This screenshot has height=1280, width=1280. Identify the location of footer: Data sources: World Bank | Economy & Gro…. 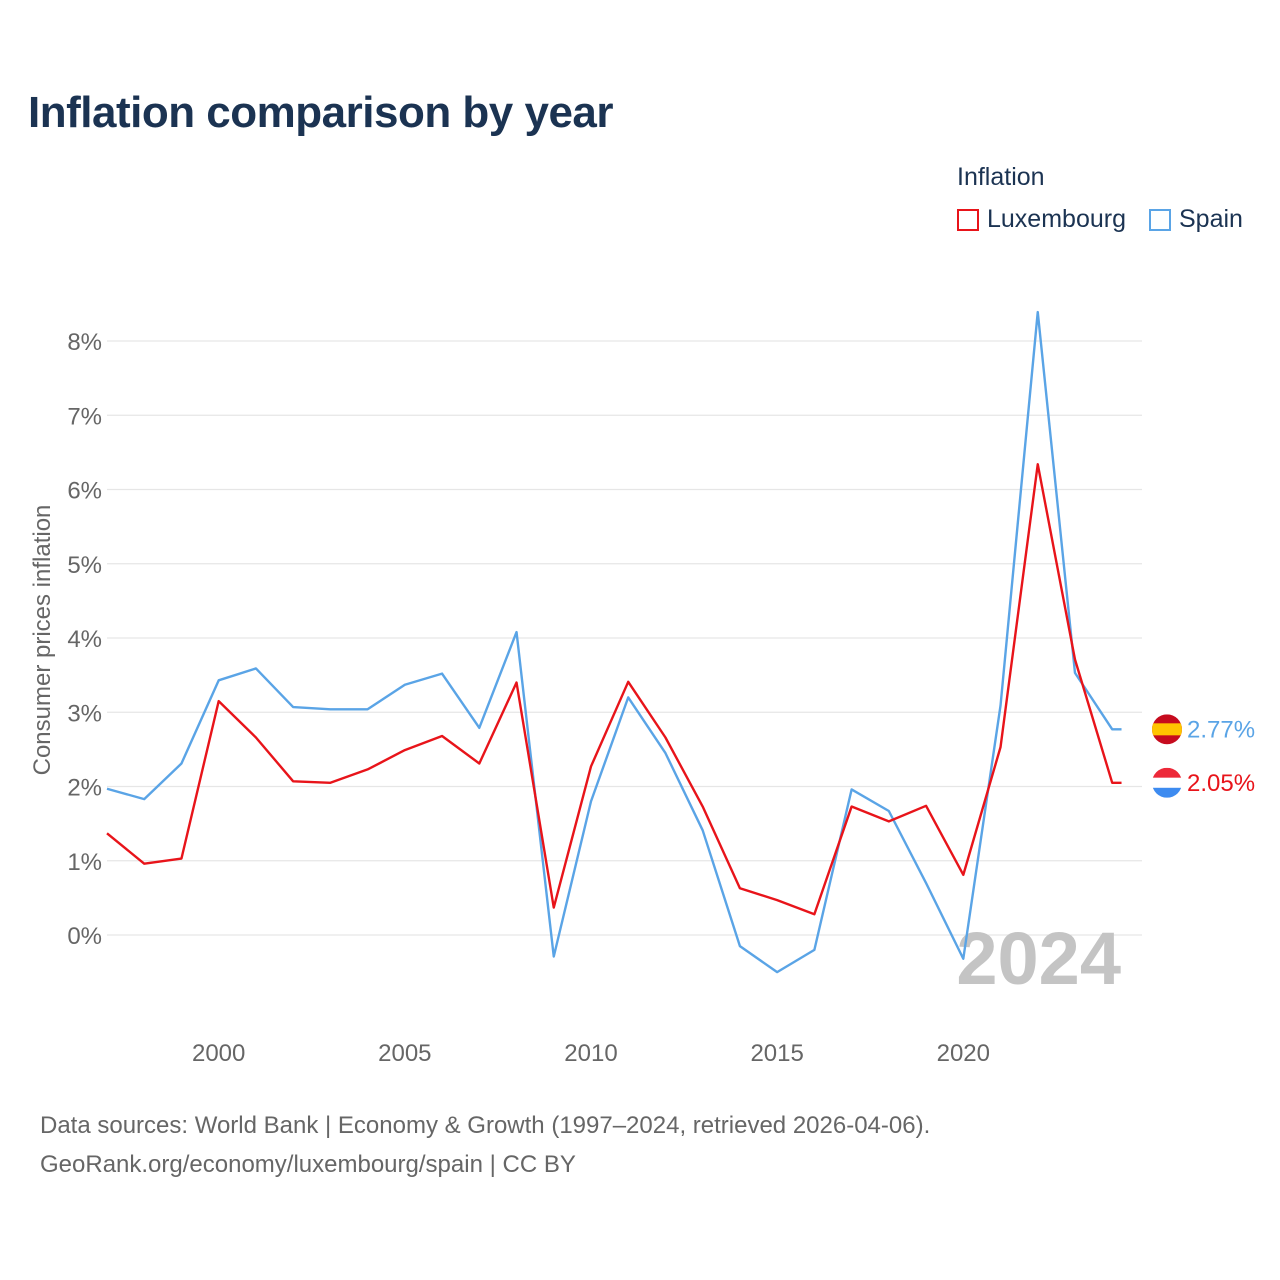
(485, 1145).